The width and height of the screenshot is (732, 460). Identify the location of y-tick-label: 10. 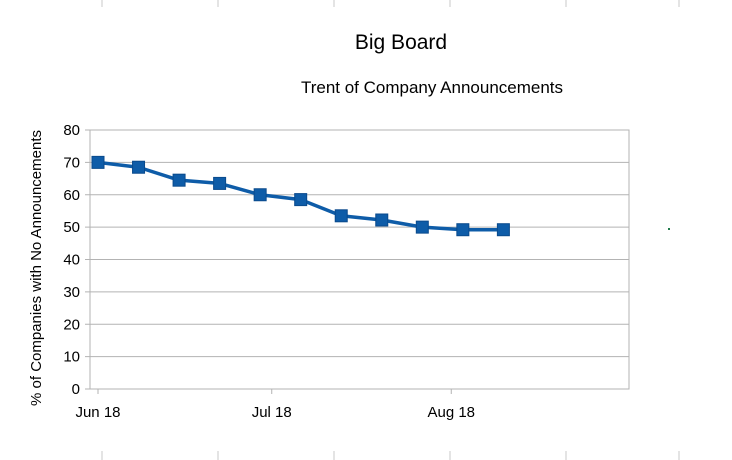
(71, 357).